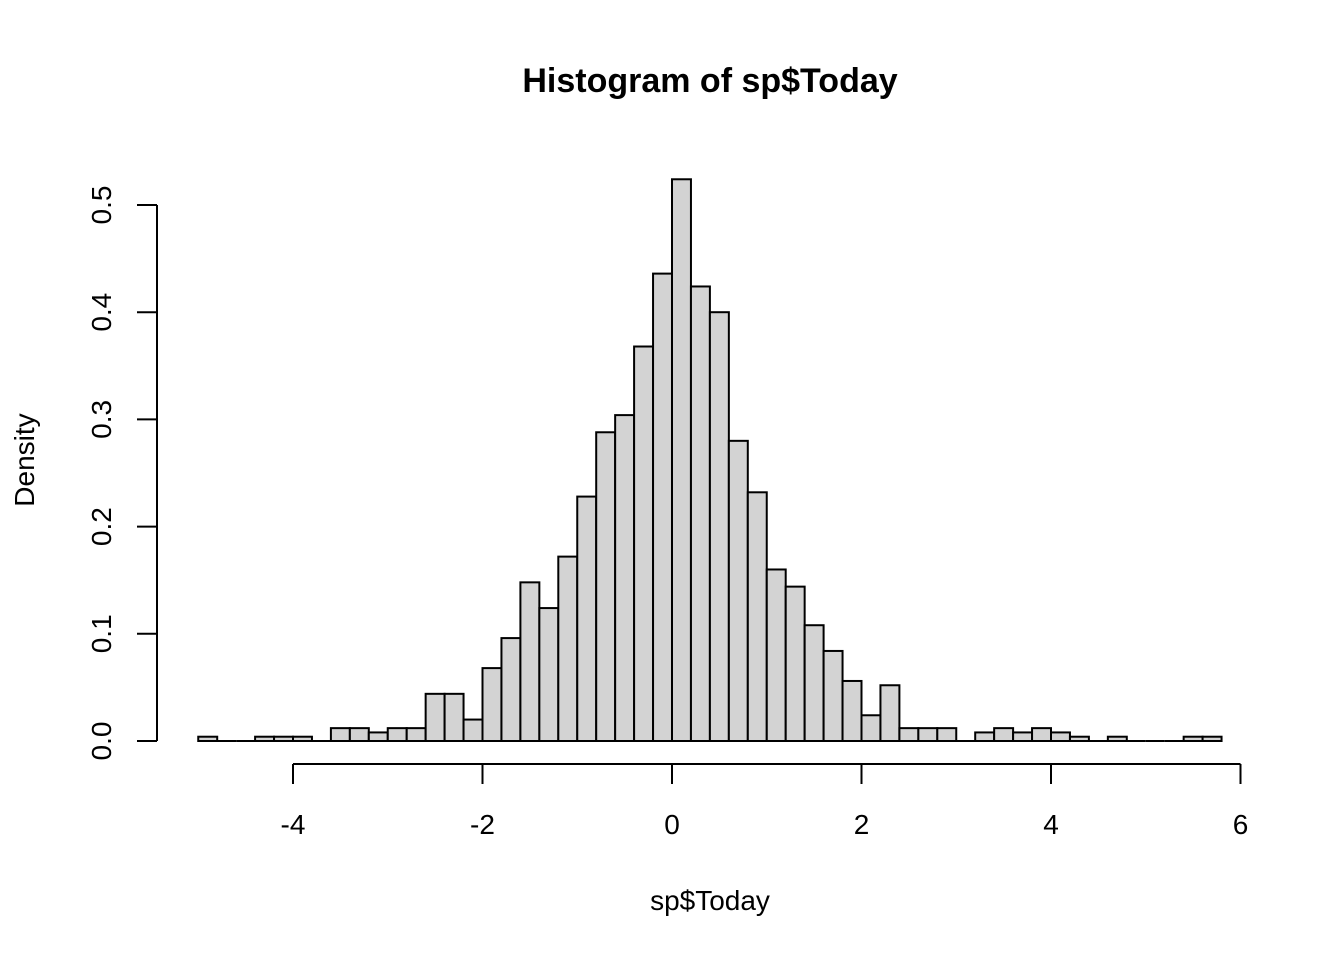  Describe the element at coordinates (482, 824) in the screenshot. I see `x-tick-label: -2` at that location.